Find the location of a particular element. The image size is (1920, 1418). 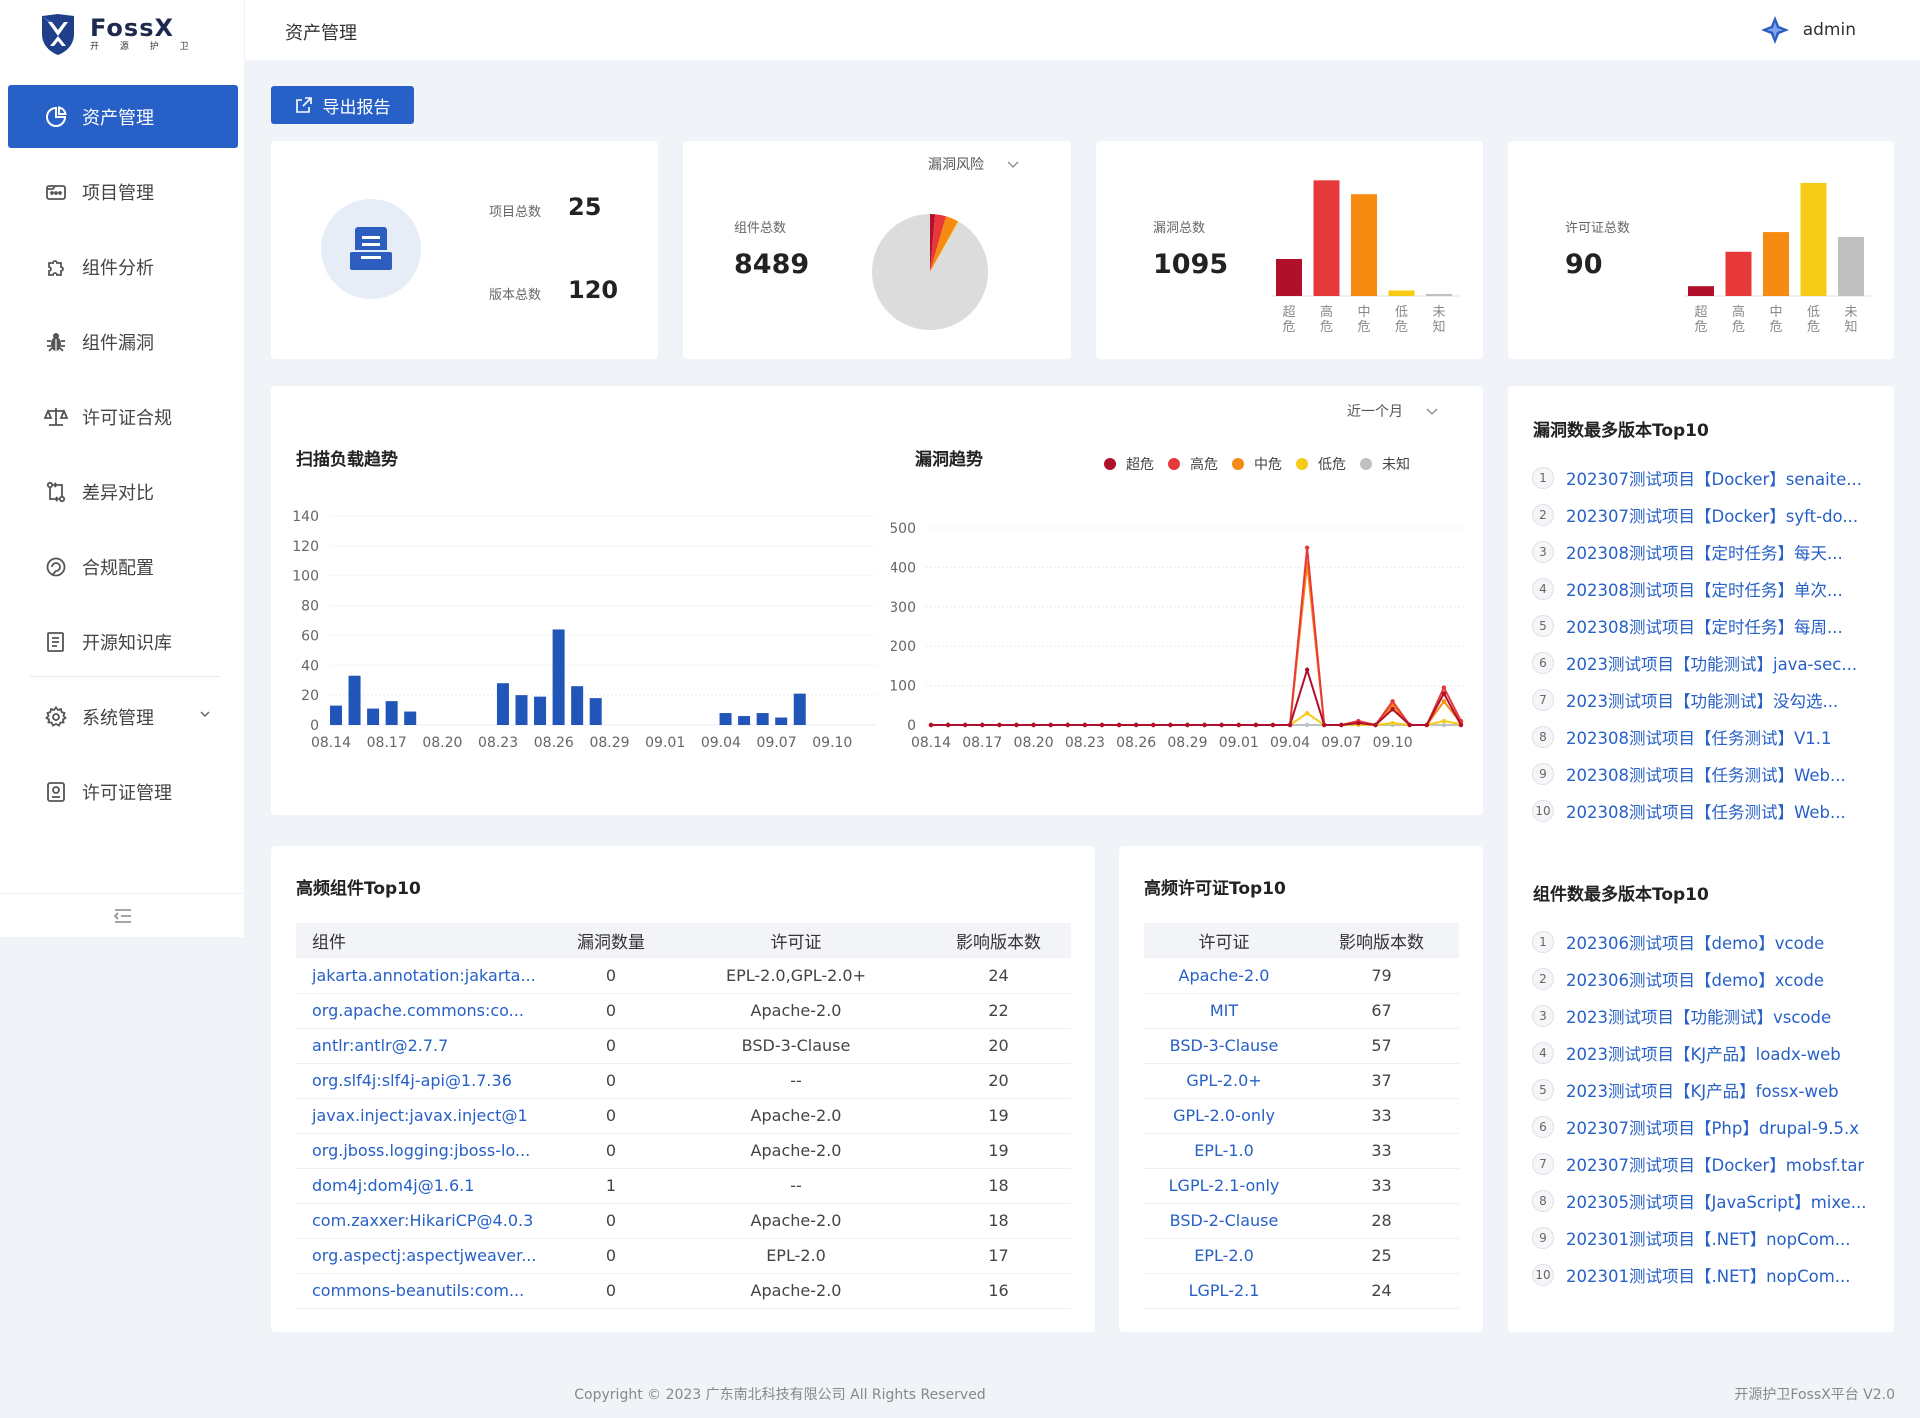

table-row: EPL-1.0 33 is located at coordinates (1301, 1151).